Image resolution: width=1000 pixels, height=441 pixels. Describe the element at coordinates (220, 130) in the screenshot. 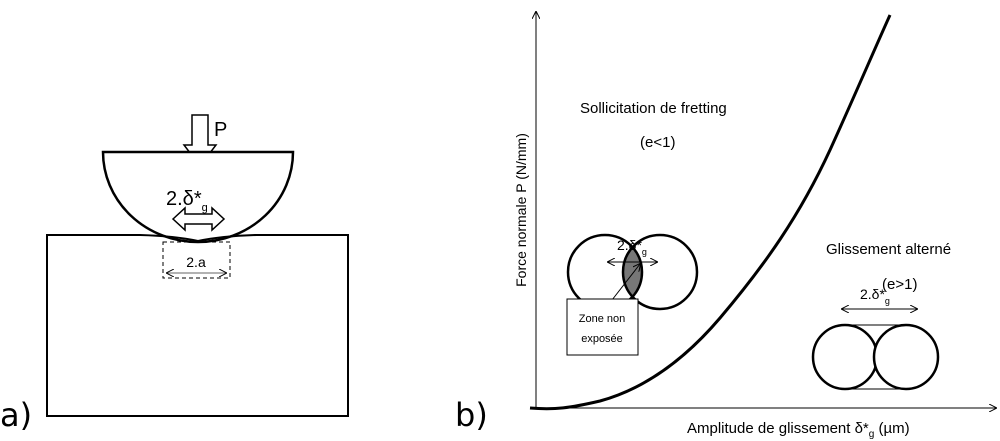

I see `load-label: P` at that location.